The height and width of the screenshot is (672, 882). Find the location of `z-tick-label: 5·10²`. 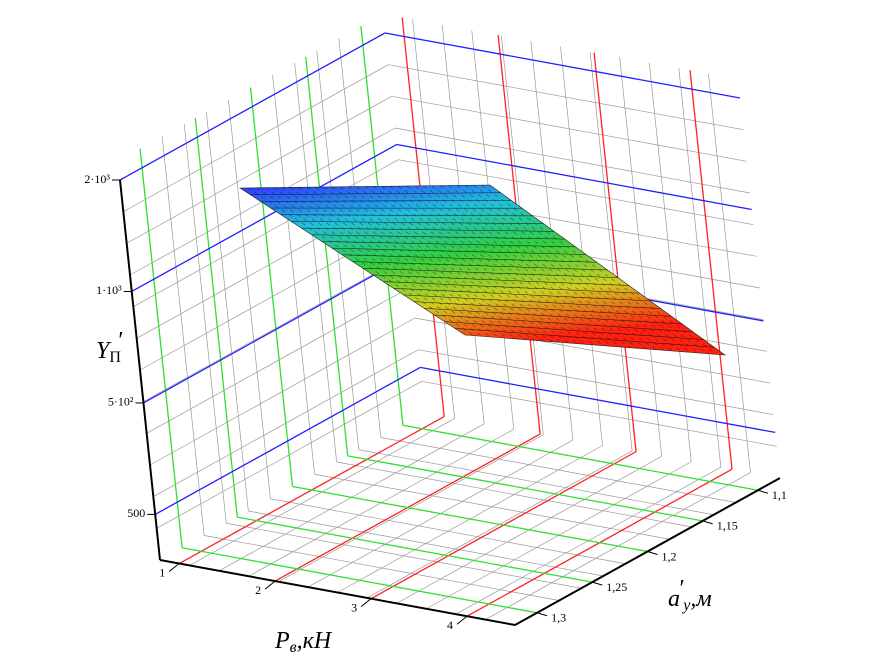

z-tick-label: 5·10² is located at coordinates (121, 402).